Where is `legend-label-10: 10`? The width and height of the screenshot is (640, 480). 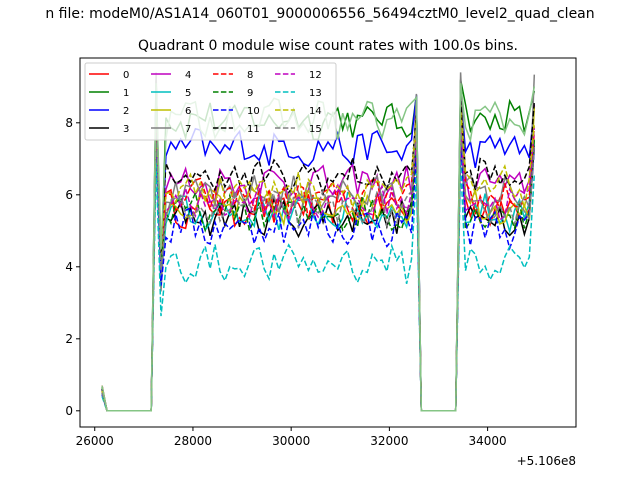 legend-label-10: 10 is located at coordinates (253, 111).